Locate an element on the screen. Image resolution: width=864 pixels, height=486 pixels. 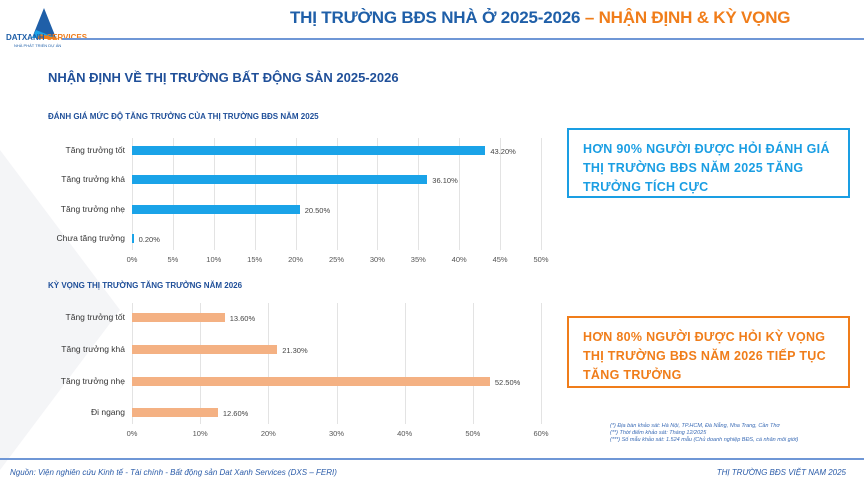
footer-right: THỊ TRƯỜNG BĐS VIỆT NAM 2025 is located at coordinates (781, 472).